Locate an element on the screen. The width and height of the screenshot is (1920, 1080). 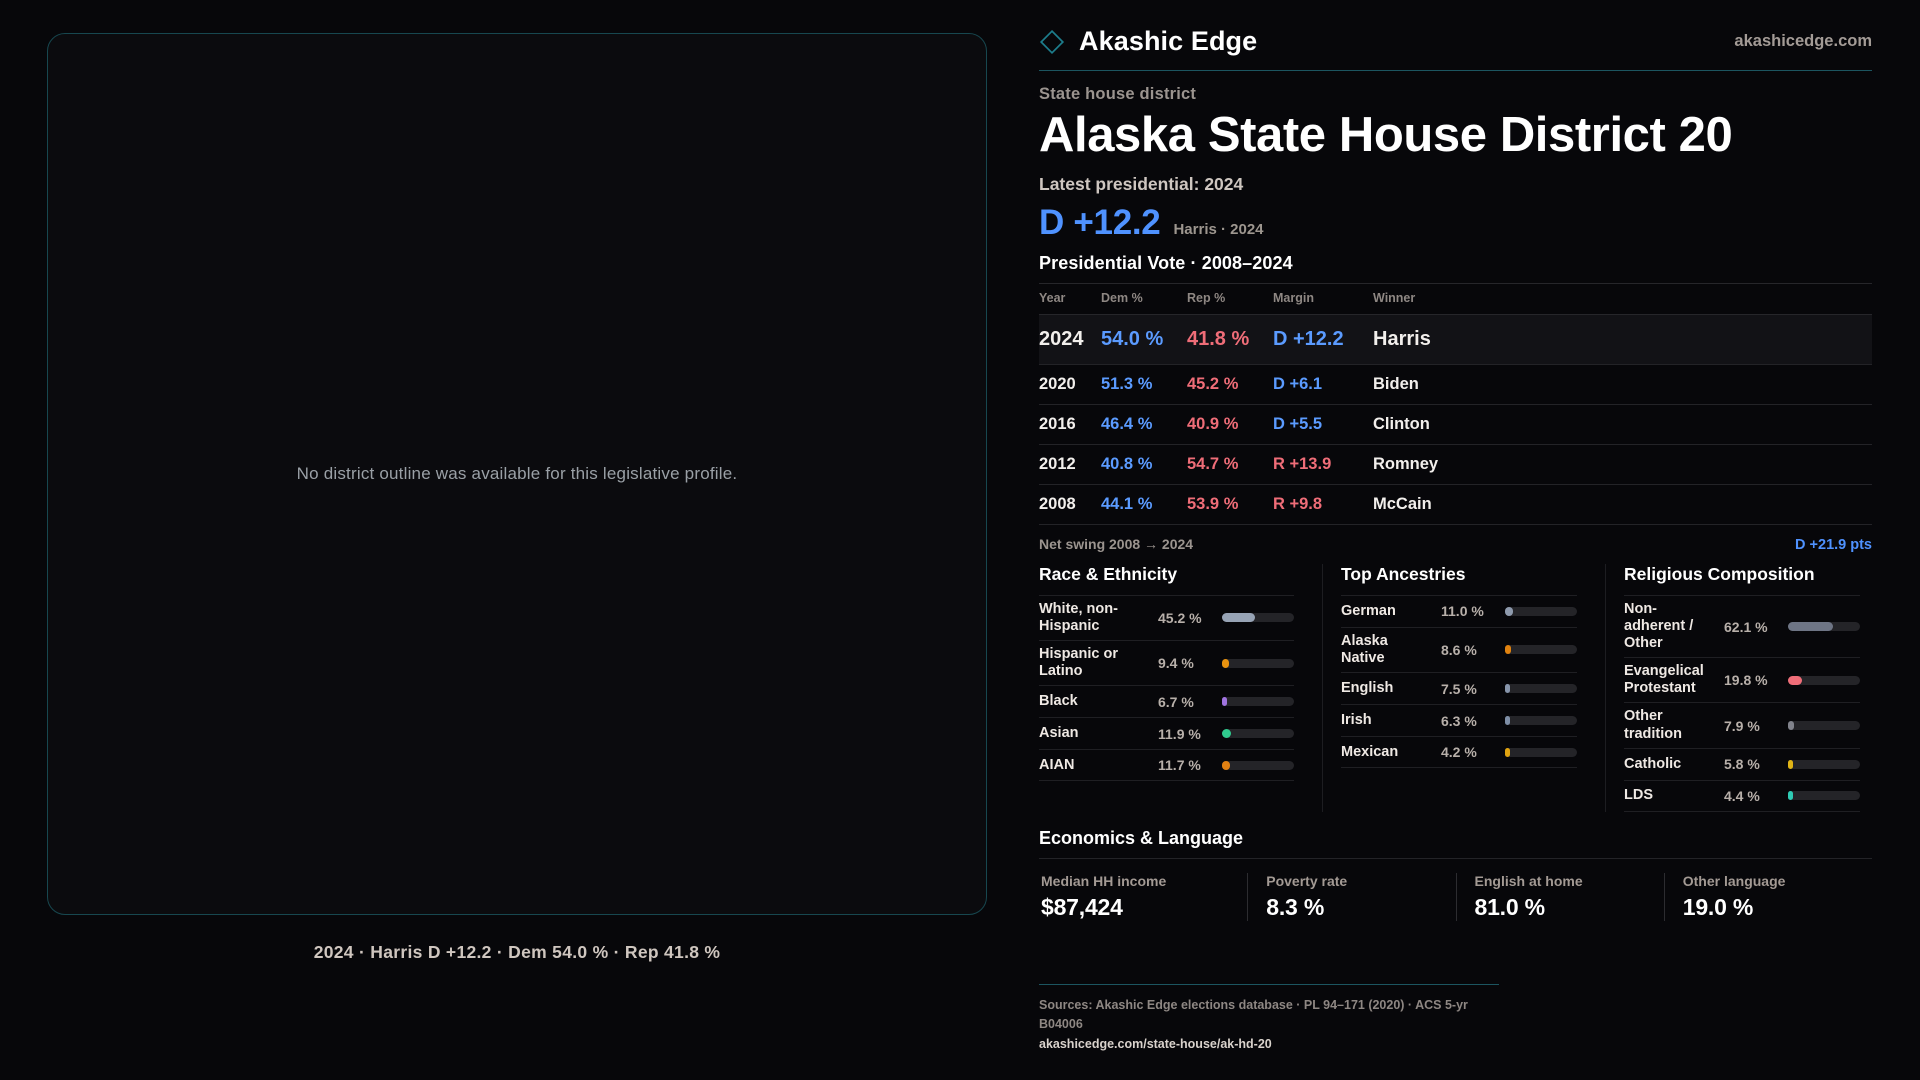
demo-row: Irish 6.3 % is located at coordinates (1459, 720).